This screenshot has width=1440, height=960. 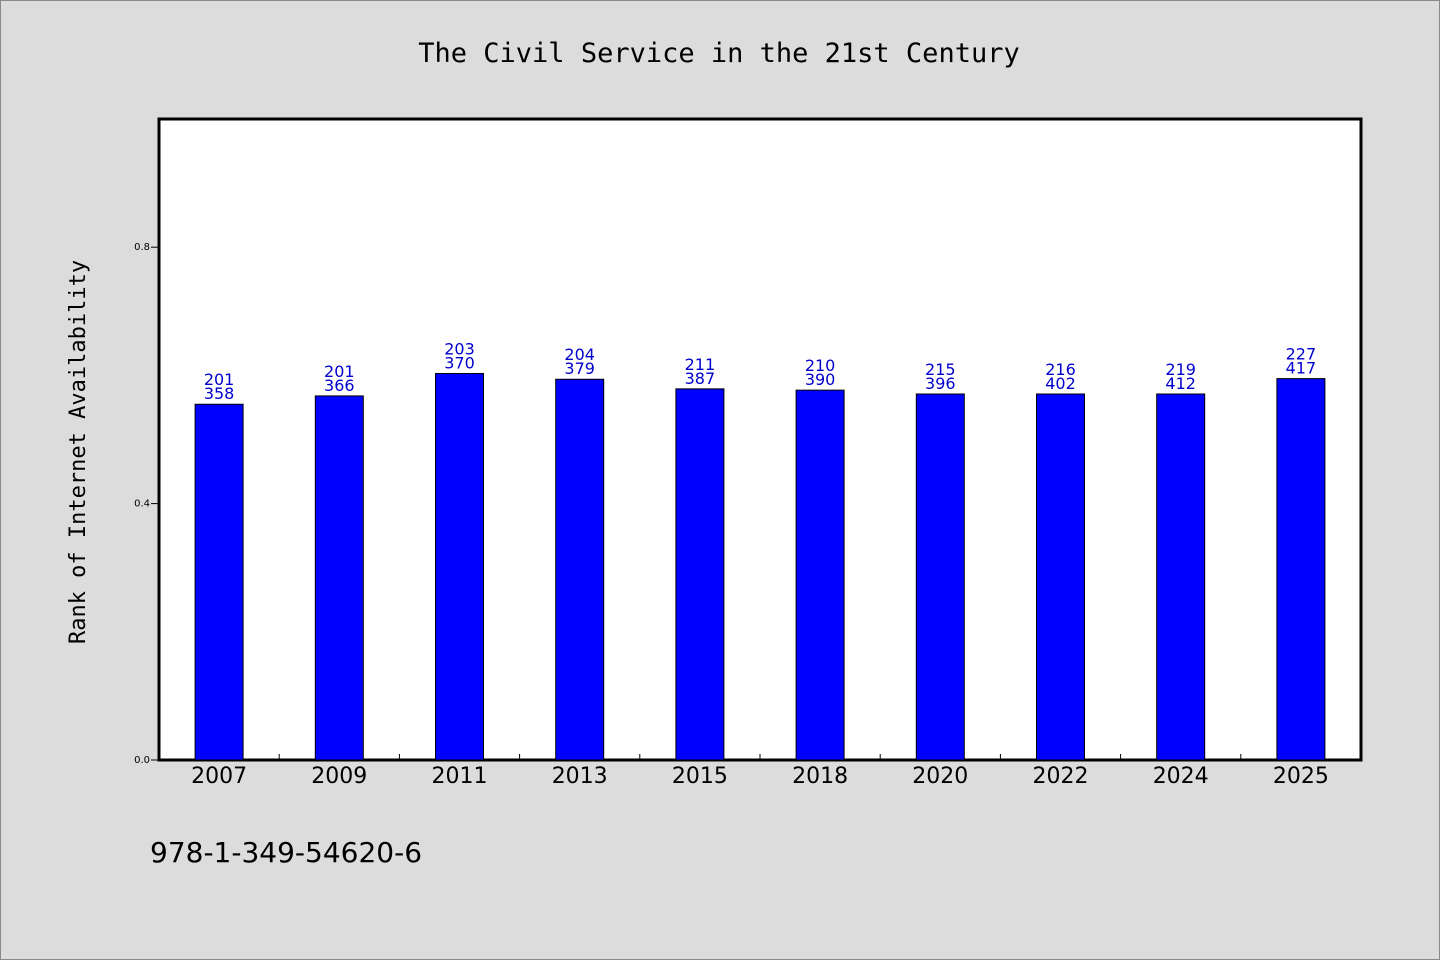 What do you see at coordinates (339, 776) in the screenshot?
I see `x-tick-label: 2009` at bounding box center [339, 776].